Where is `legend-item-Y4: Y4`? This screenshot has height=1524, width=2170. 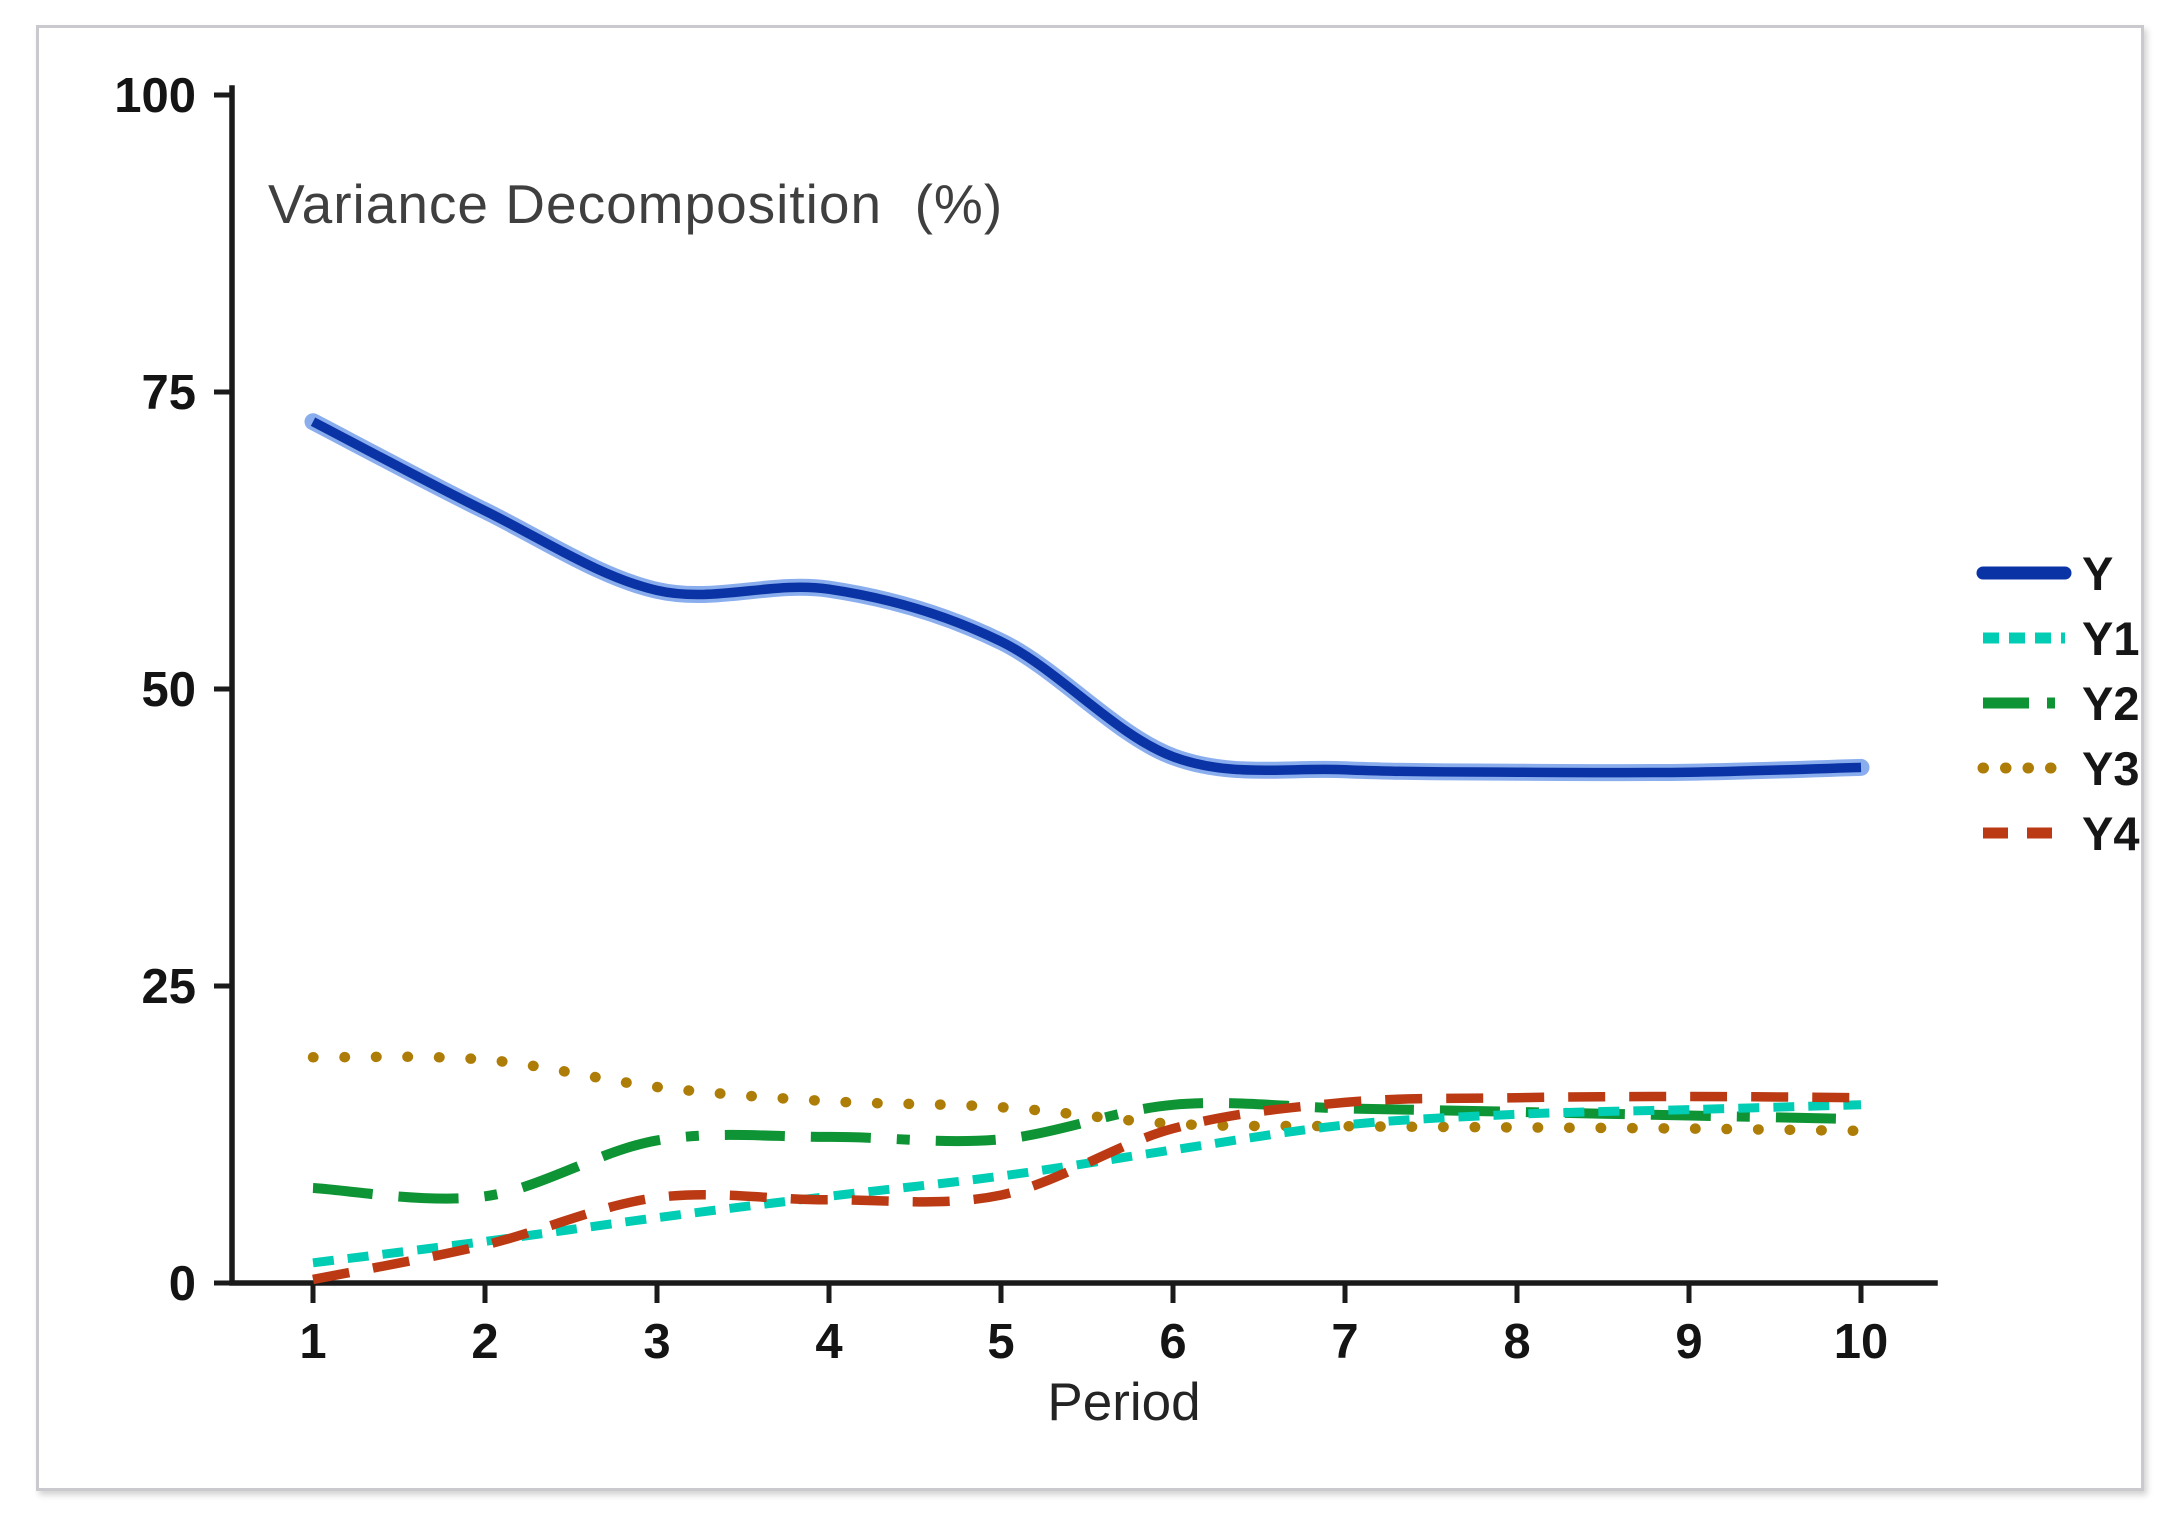
legend-item-Y4: Y4 is located at coordinates (2061, 833).